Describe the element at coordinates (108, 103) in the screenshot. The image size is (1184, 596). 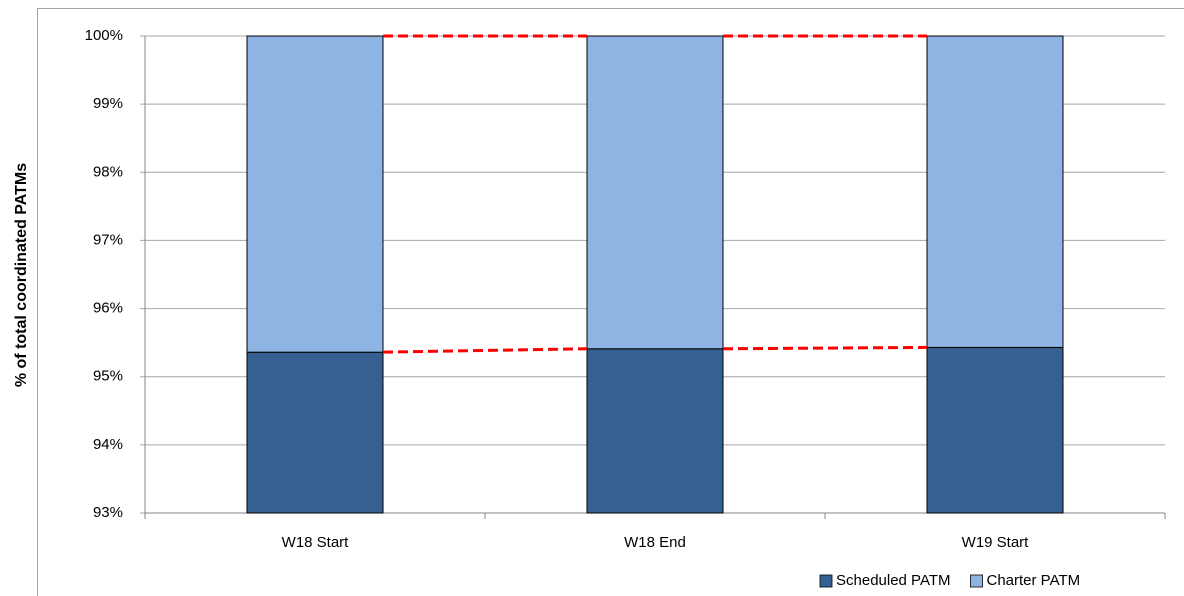
I see `y-tick-label: 99%` at that location.